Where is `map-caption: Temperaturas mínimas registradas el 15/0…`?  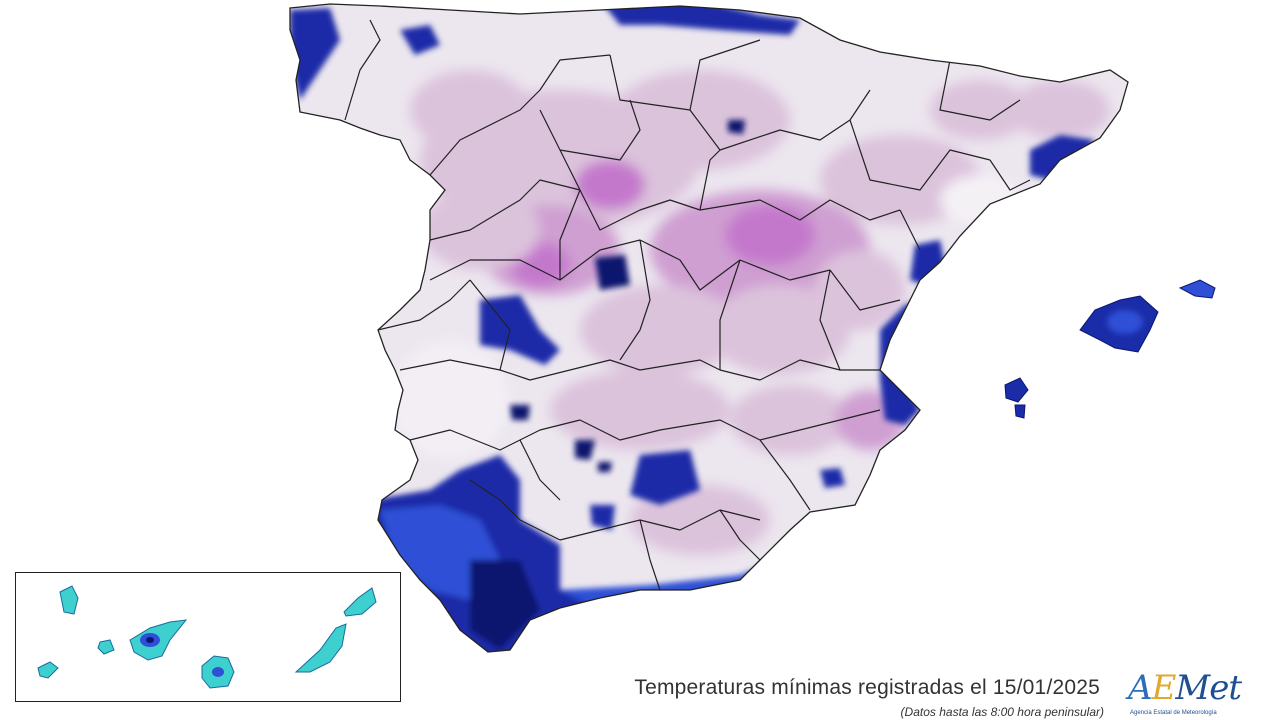
map-caption: Temperaturas mínimas registradas el 15/0… is located at coordinates (867, 687).